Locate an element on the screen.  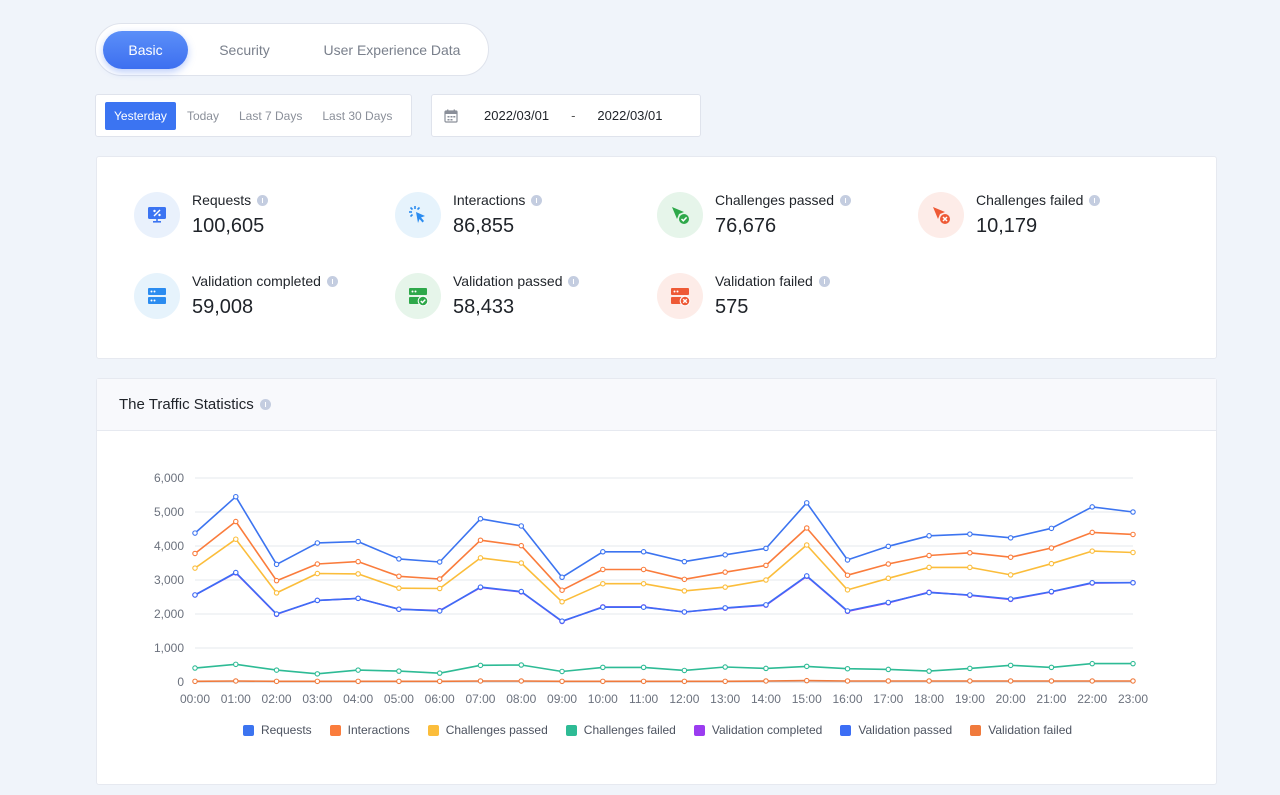
legend-swatch is located at coordinates (976, 730).